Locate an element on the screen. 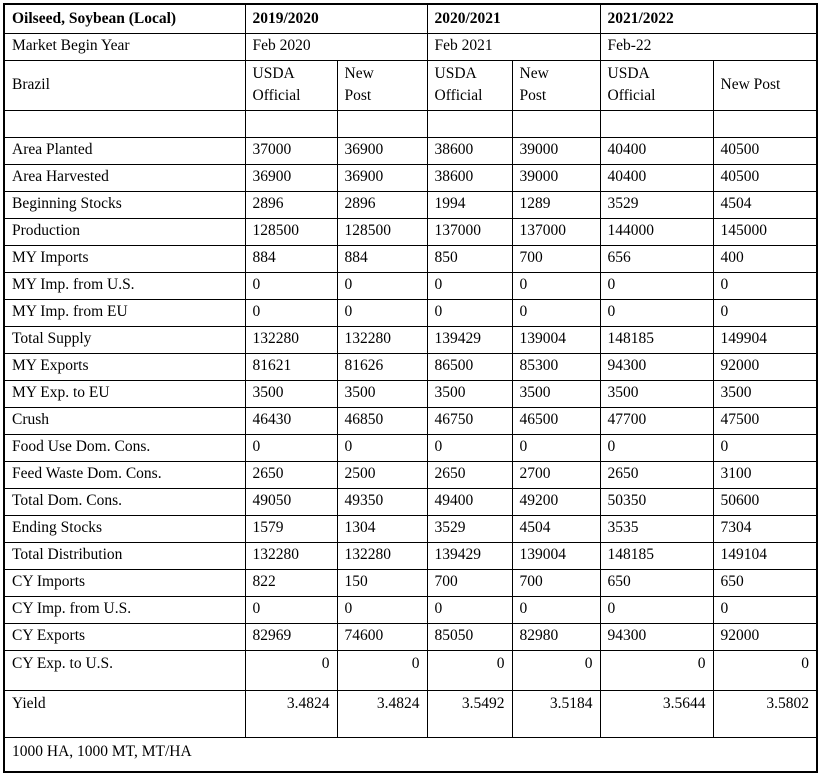  row-label: MY Imp. from U.S. is located at coordinates (124, 285).